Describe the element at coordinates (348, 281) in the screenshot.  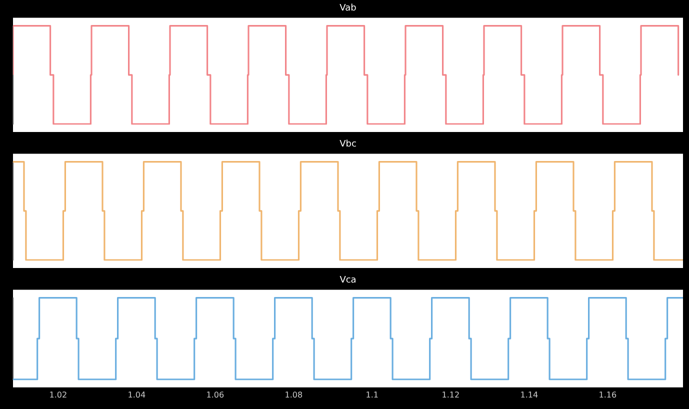
I see `chart-title: Vca` at that location.